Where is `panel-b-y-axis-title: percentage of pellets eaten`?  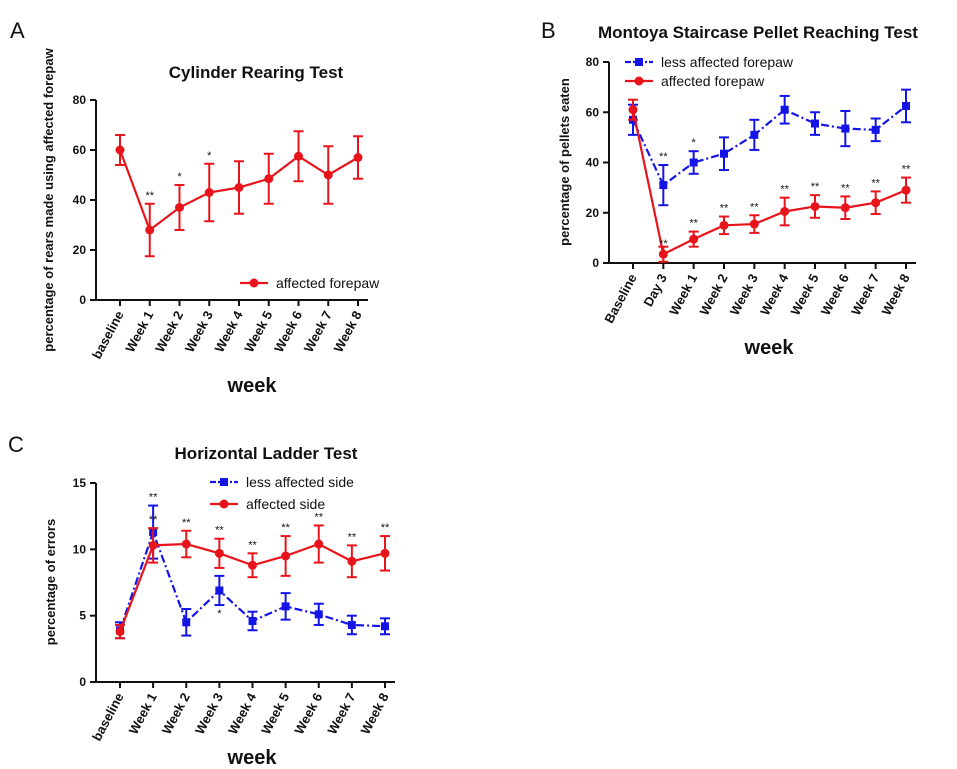
panel-b-y-axis-title: percentage of pellets eaten is located at coordinates (564, 162).